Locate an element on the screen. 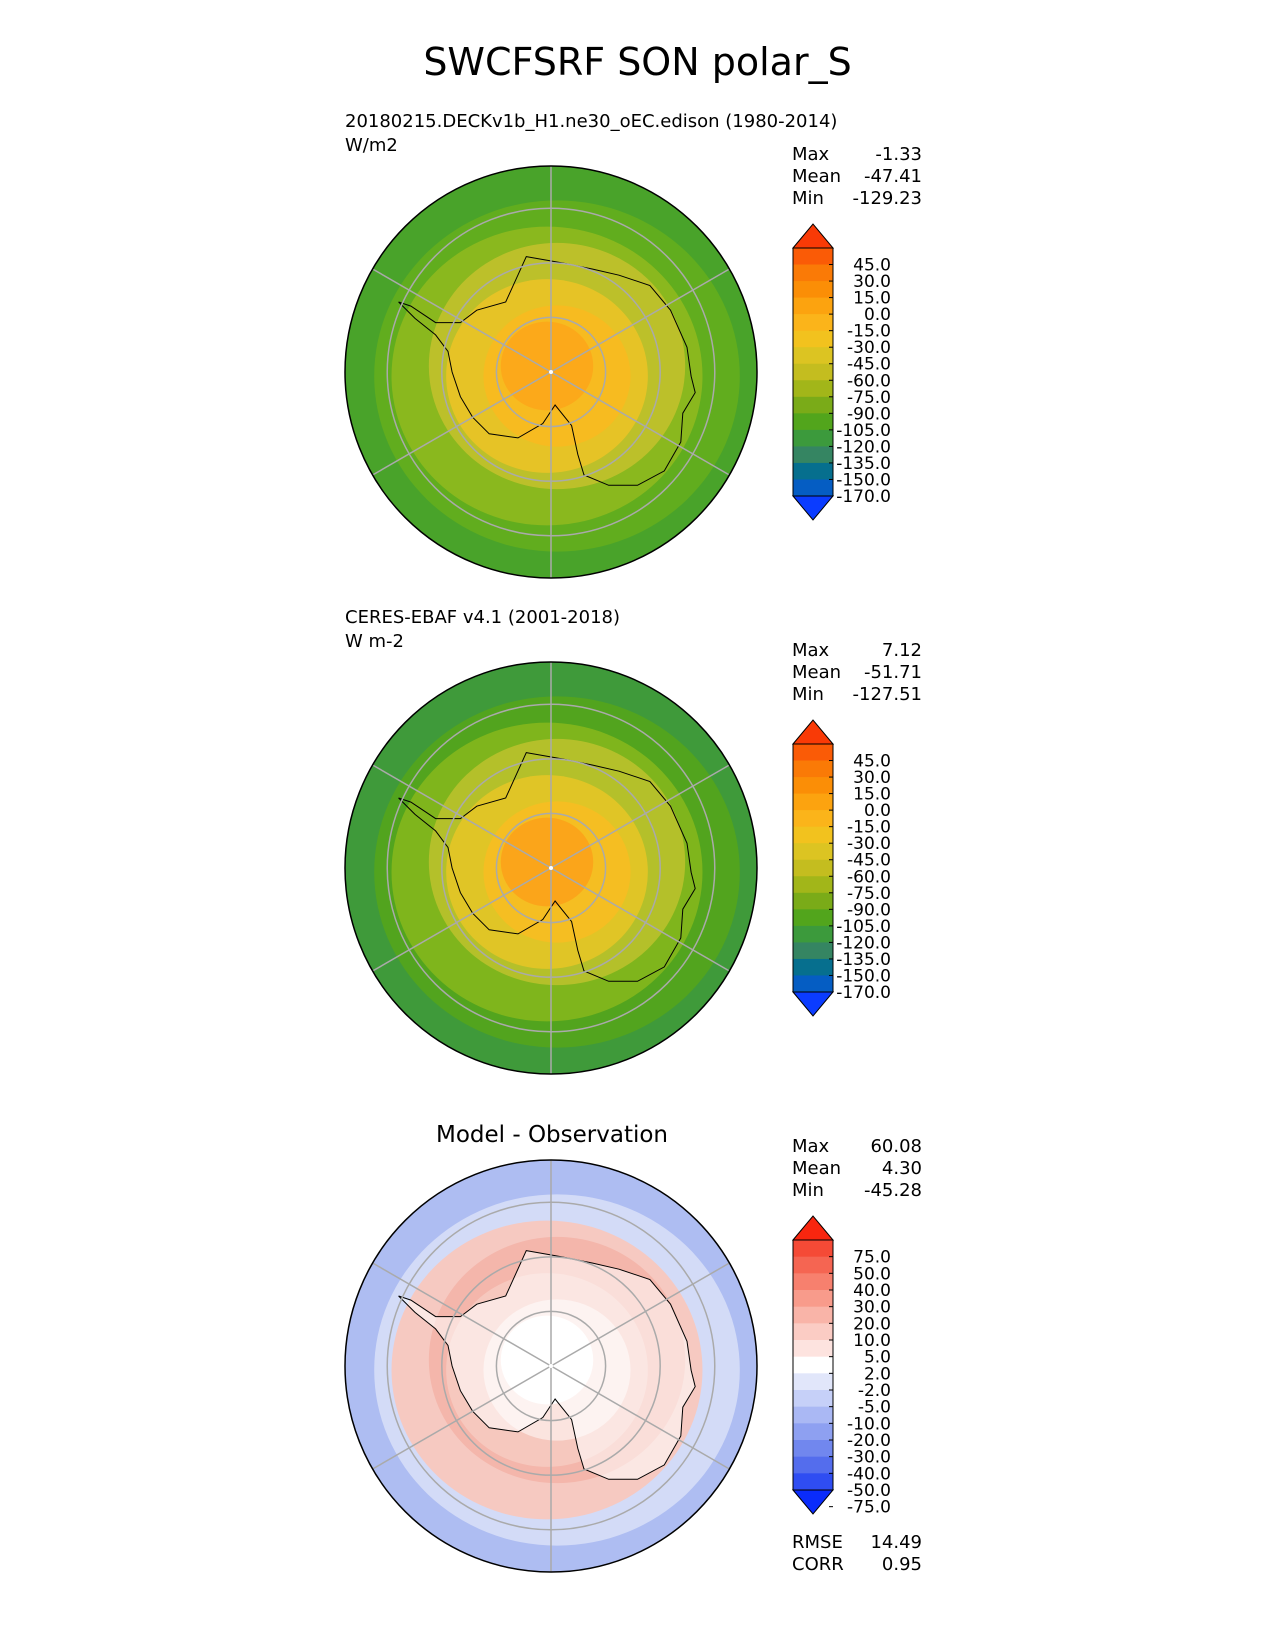 The height and width of the screenshot is (1650, 1275). colorbar-tick-label: -40.0 is located at coordinates (869, 1474).